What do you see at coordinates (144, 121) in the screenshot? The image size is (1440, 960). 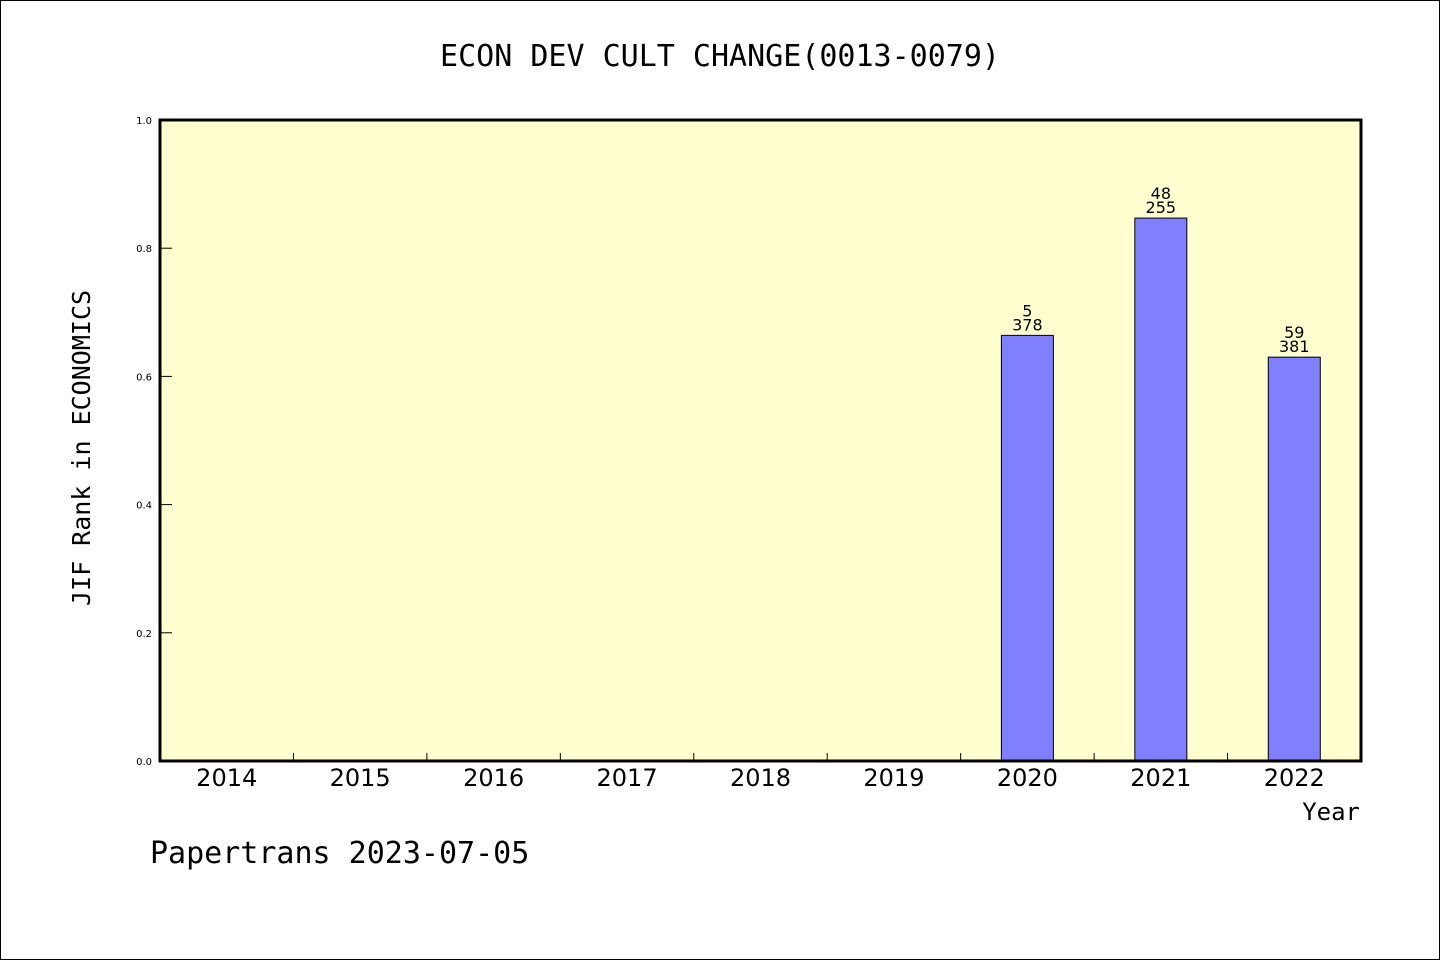 I see `y-tick-label: 1.0` at bounding box center [144, 121].